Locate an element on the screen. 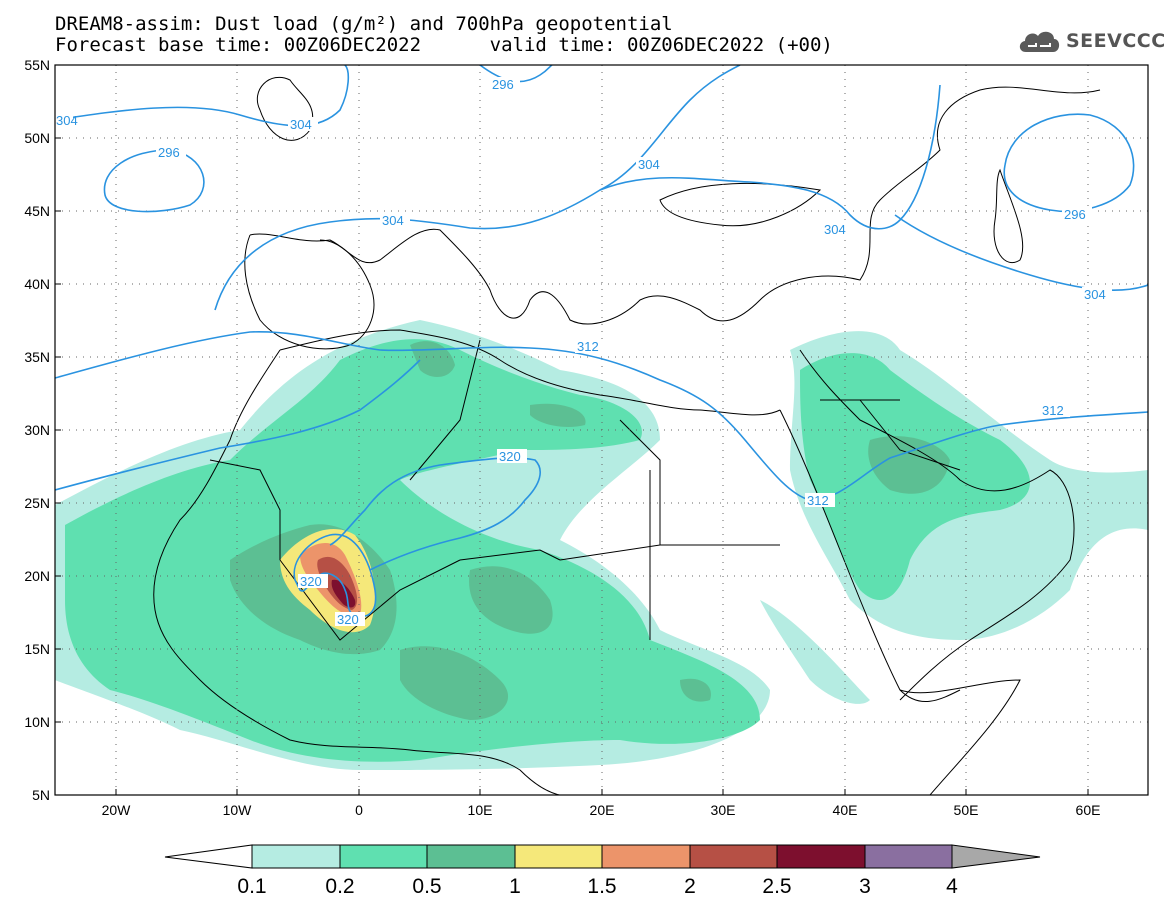  colorbar-tick: 1 is located at coordinates (515, 886).